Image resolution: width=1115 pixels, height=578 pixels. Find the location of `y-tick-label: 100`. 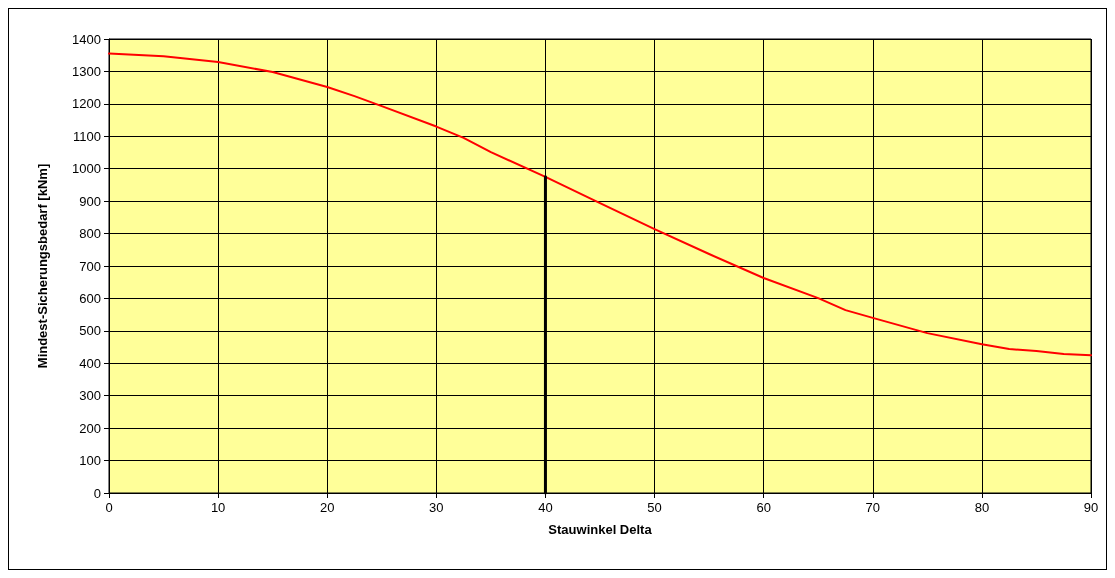

y-tick-label: 100 is located at coordinates (90, 461).